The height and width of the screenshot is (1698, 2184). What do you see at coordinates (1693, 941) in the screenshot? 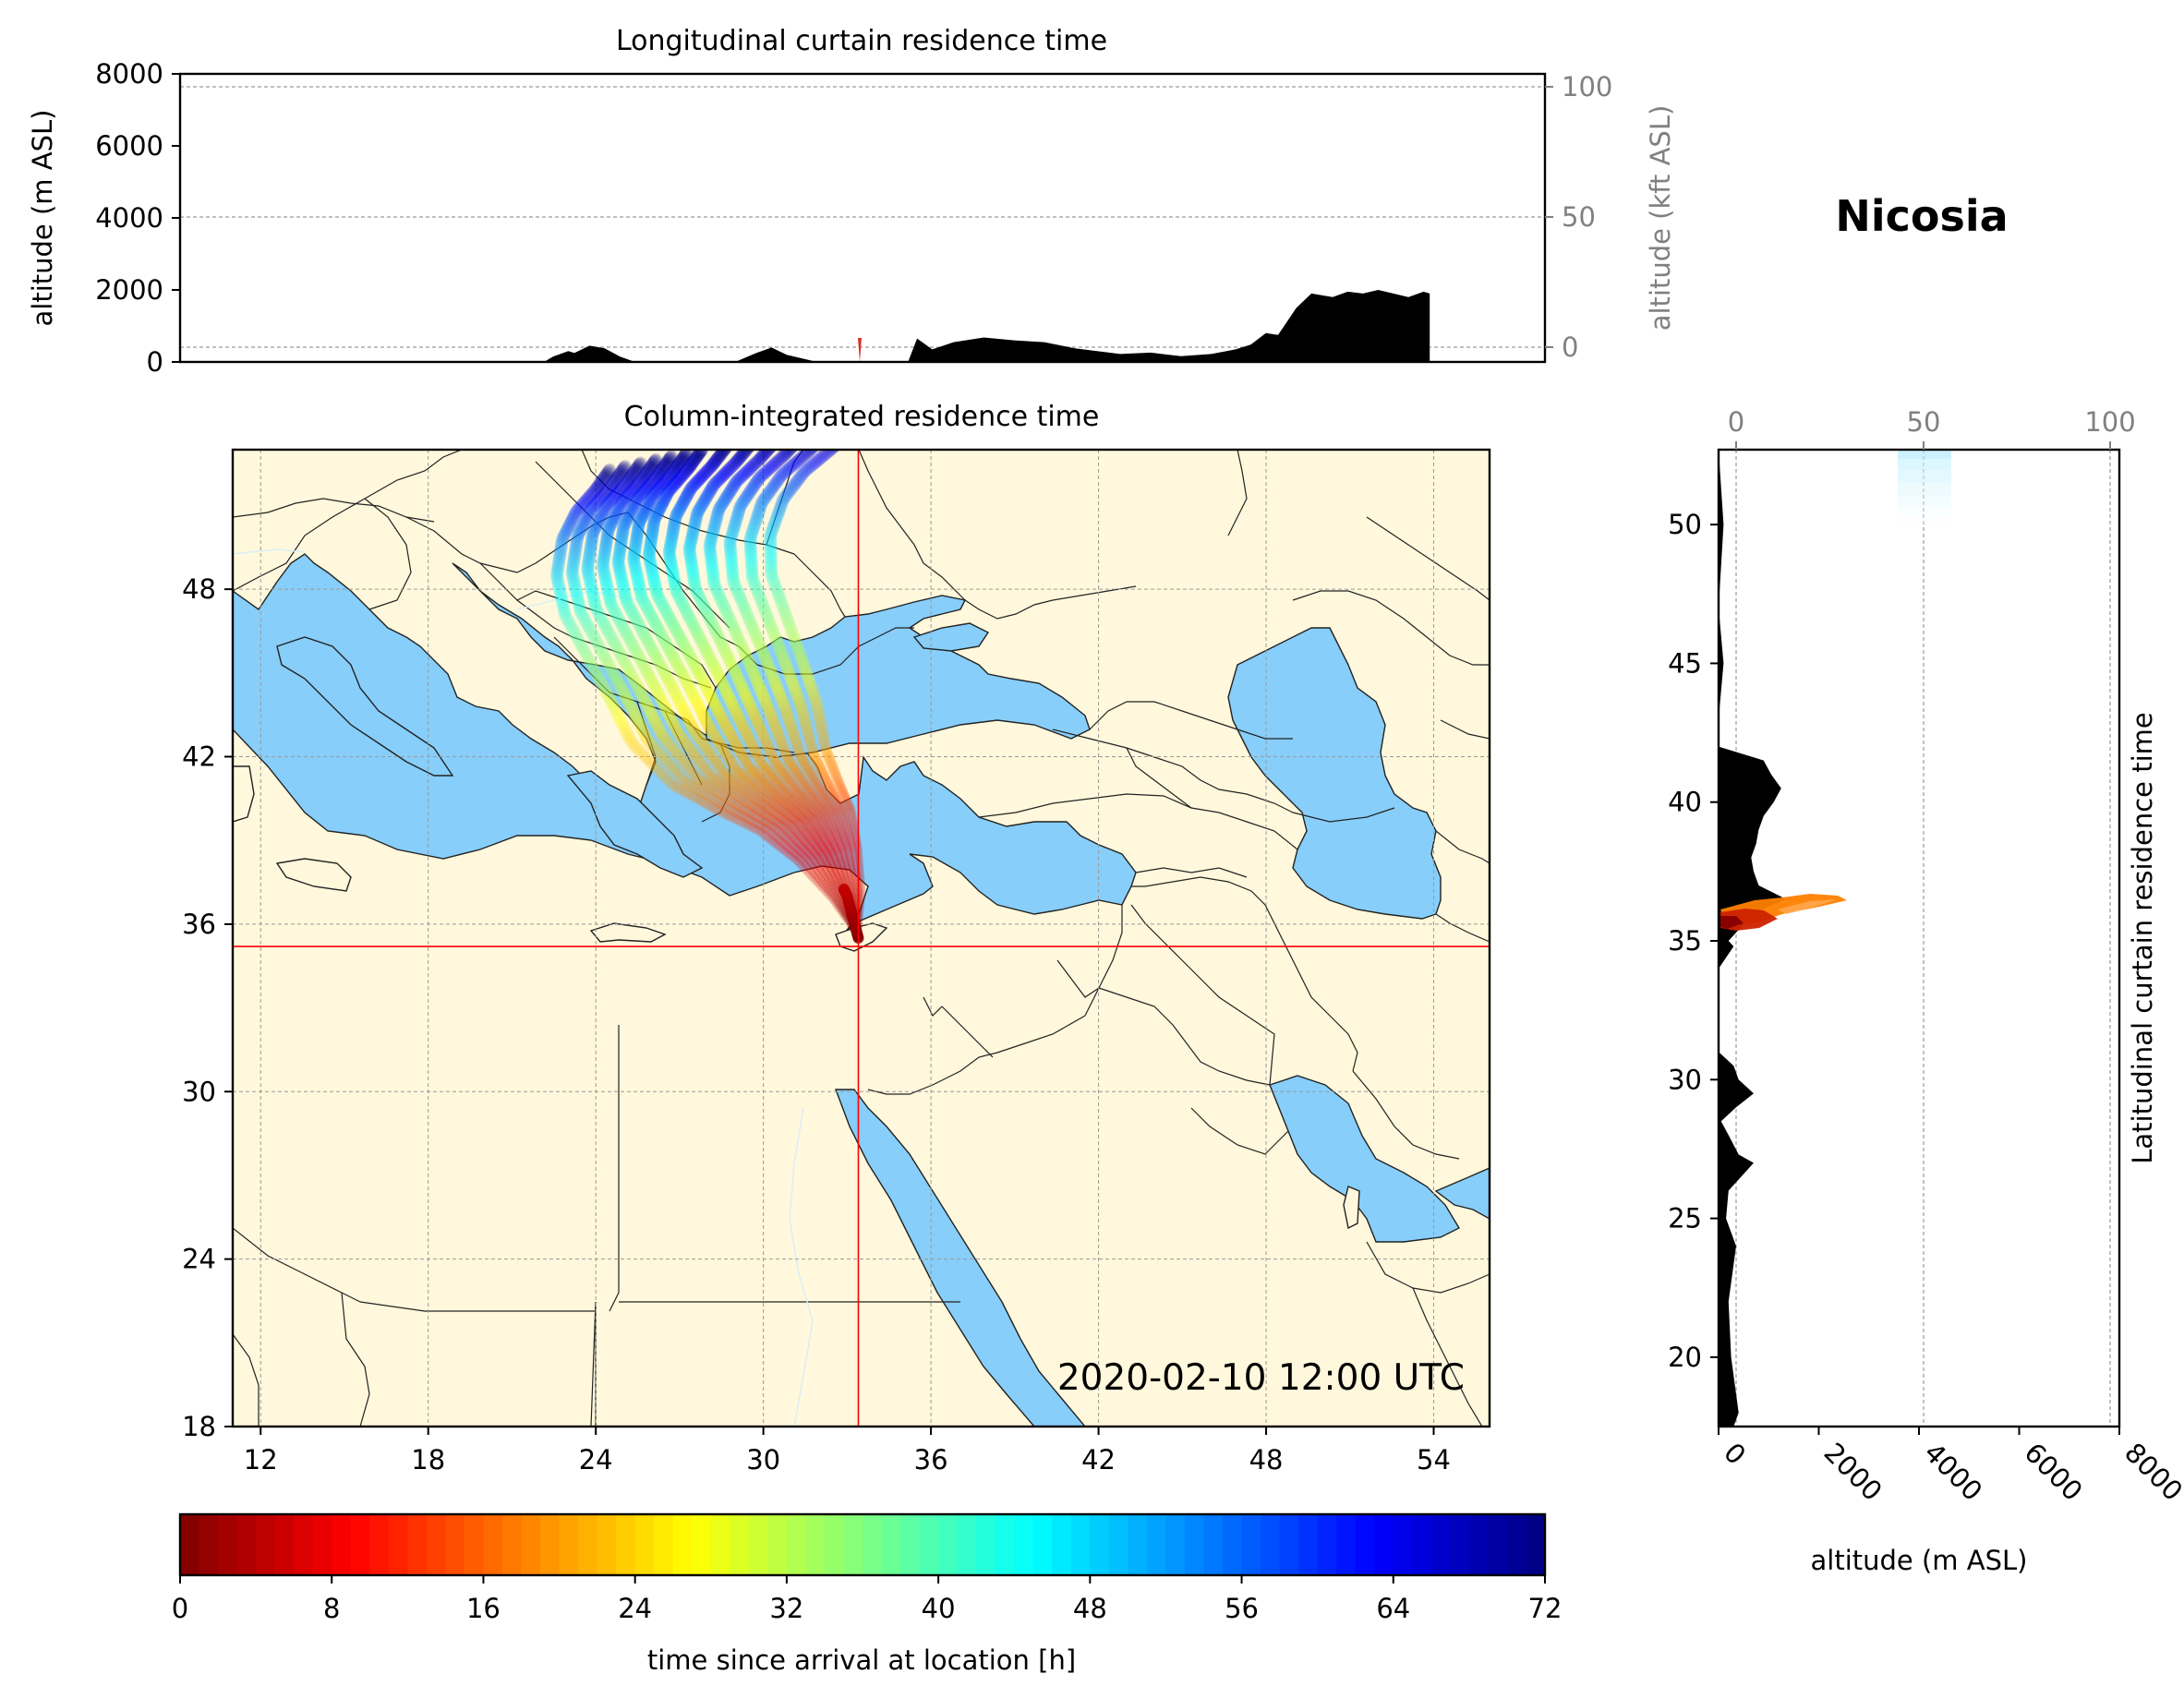
I see `latitudinal-y-ticks: 20 25 30 35 40 45 50` at bounding box center [1693, 941].